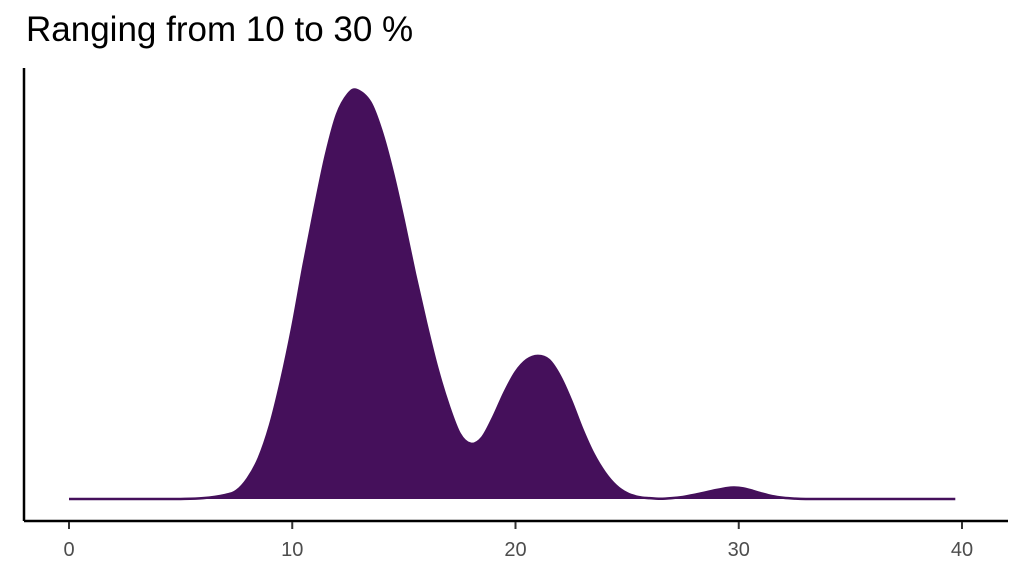 This screenshot has width=1024, height=576. Describe the element at coordinates (515, 550) in the screenshot. I see `x-tick-label: 20` at that location.